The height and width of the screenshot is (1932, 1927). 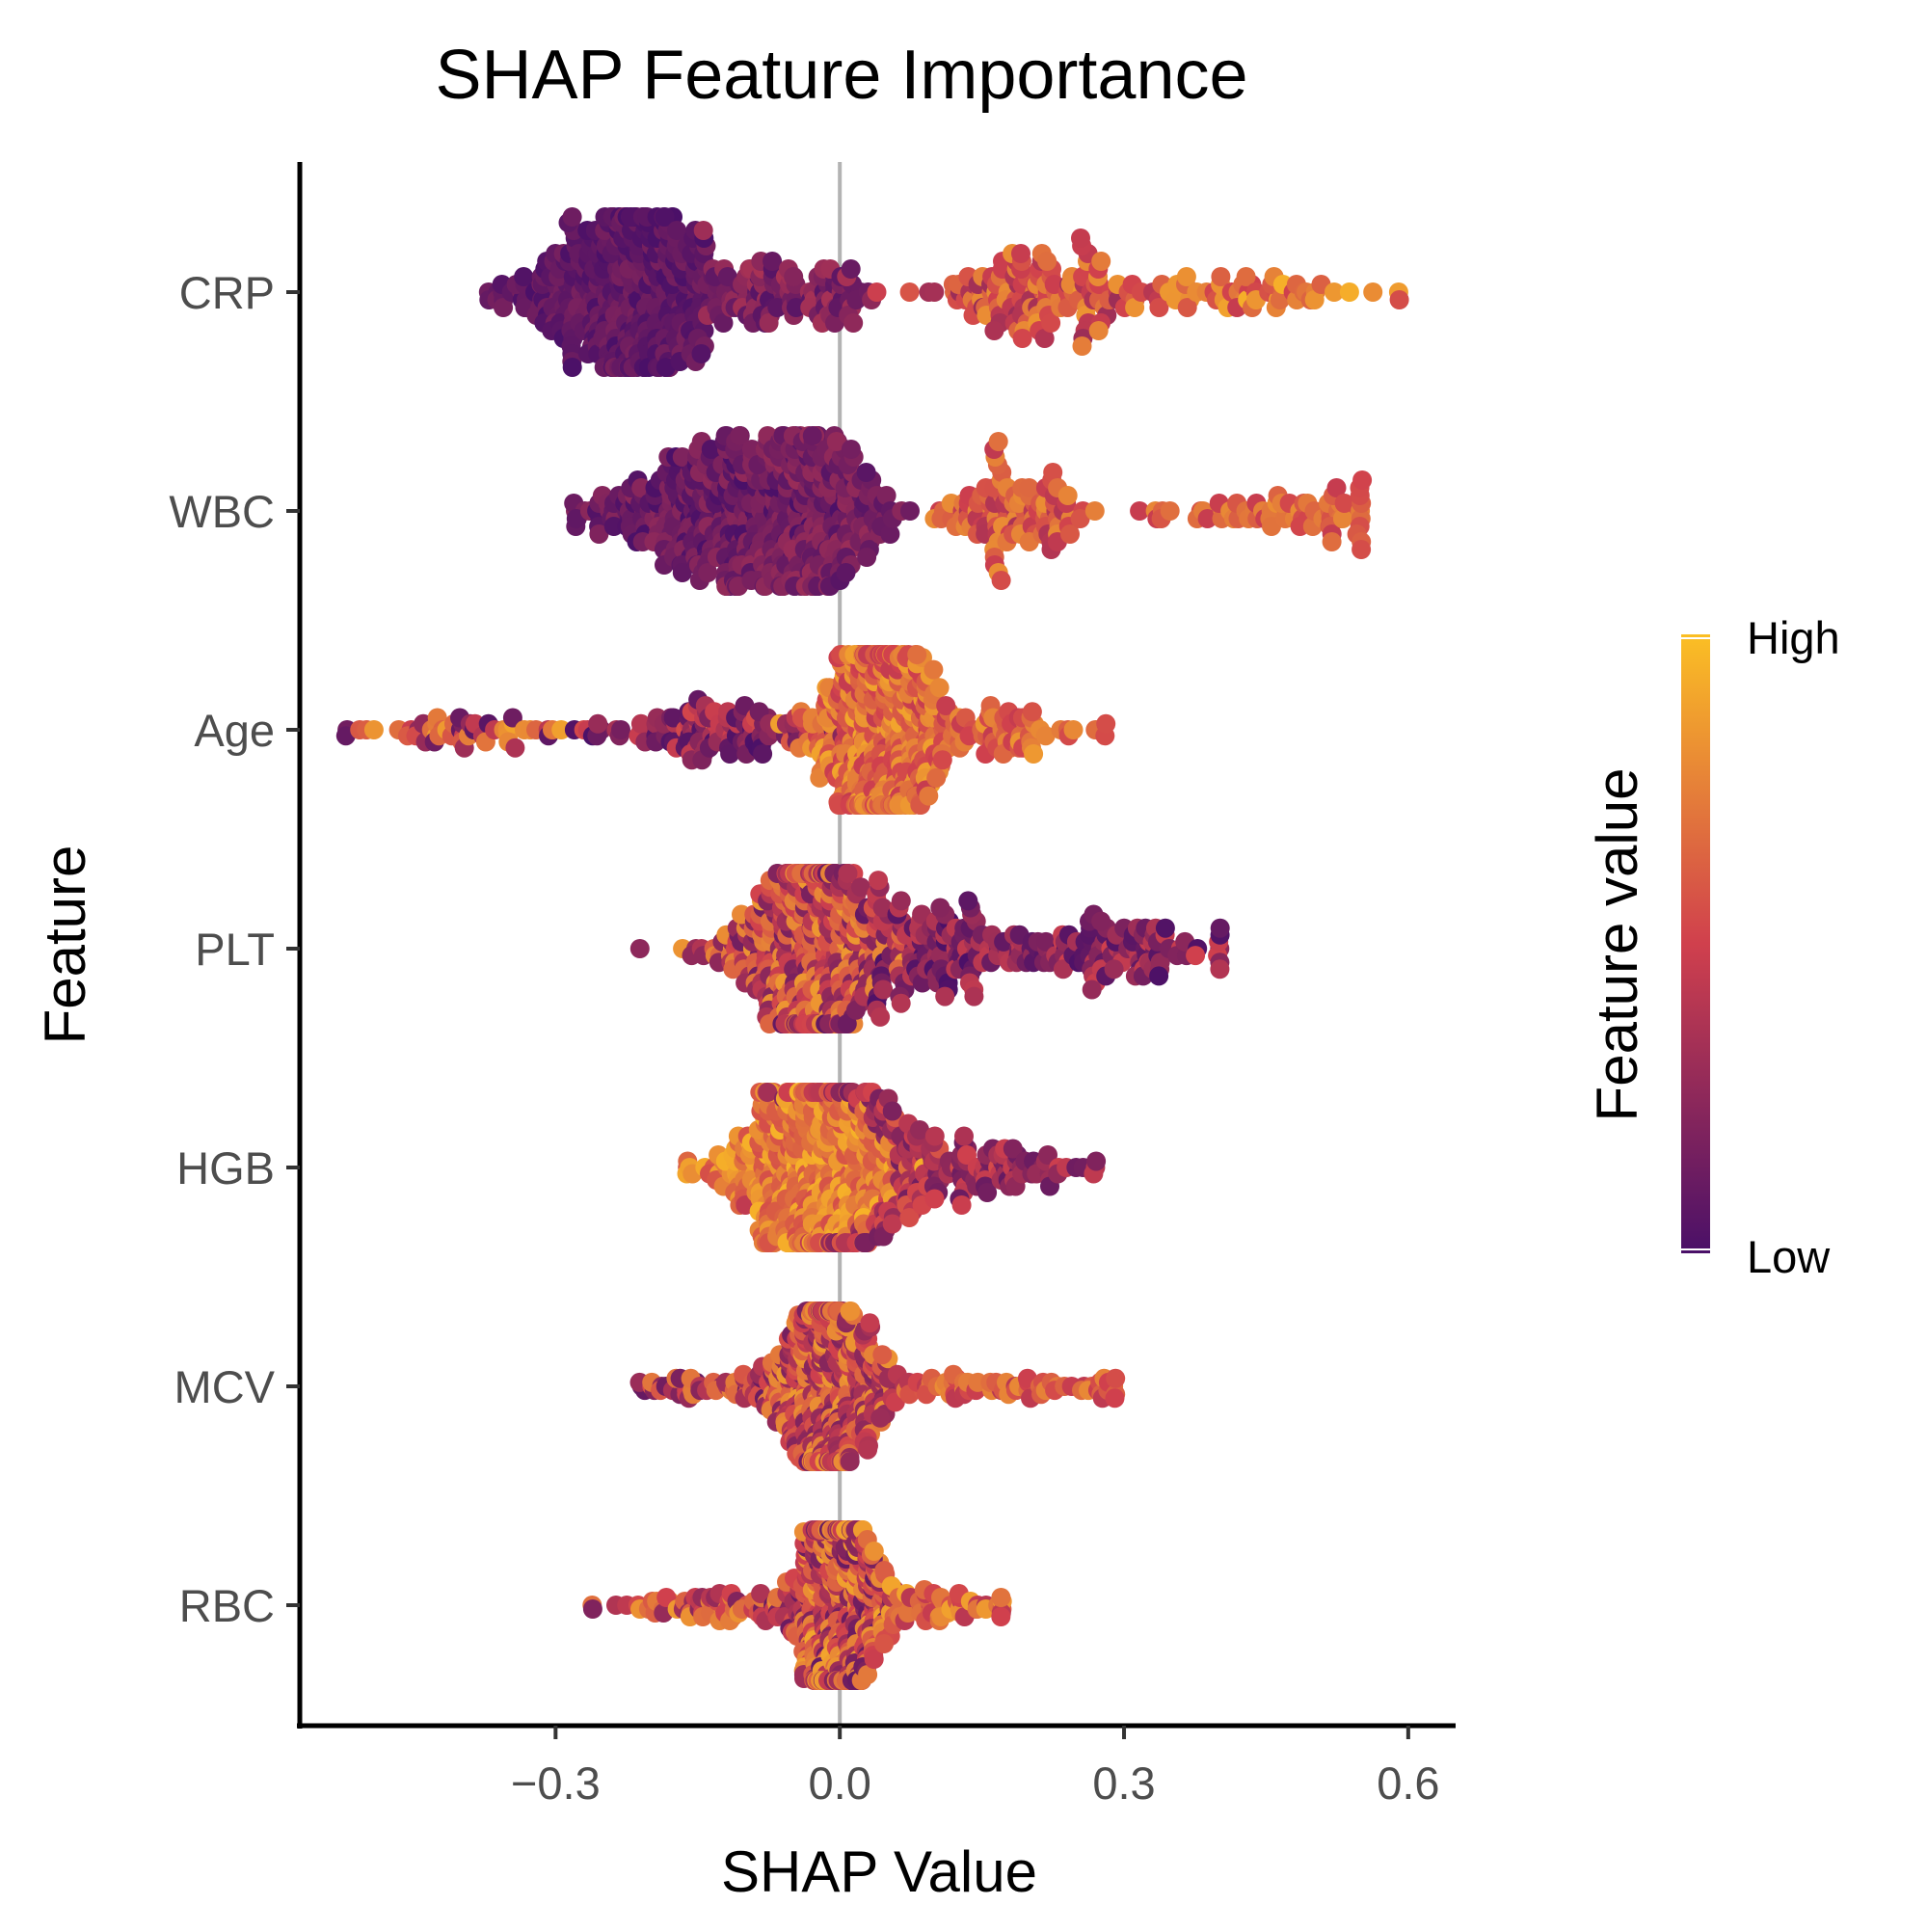 What do you see at coordinates (227, 1606) in the screenshot?
I see `y-tick-label-rbc: RBC` at bounding box center [227, 1606].